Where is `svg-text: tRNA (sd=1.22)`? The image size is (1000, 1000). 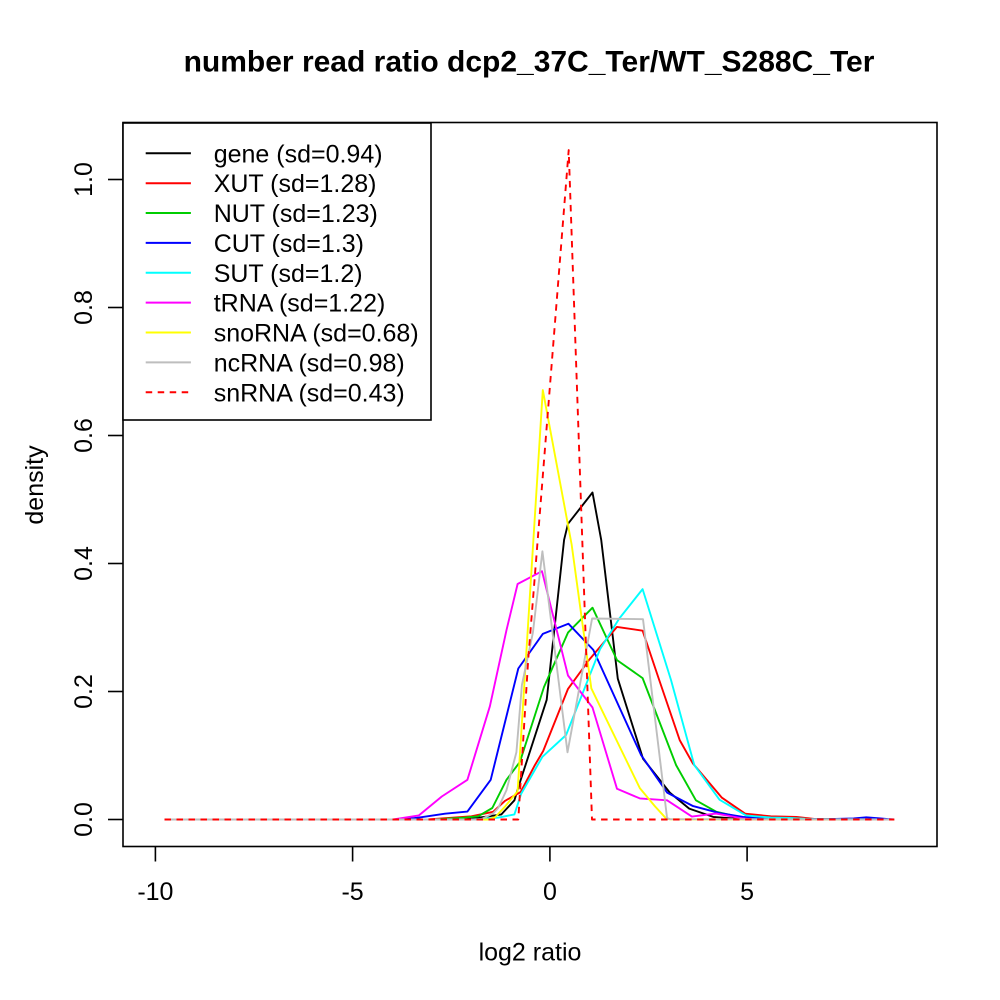
svg-text: tRNA (sd=1.22) is located at coordinates (300, 304).